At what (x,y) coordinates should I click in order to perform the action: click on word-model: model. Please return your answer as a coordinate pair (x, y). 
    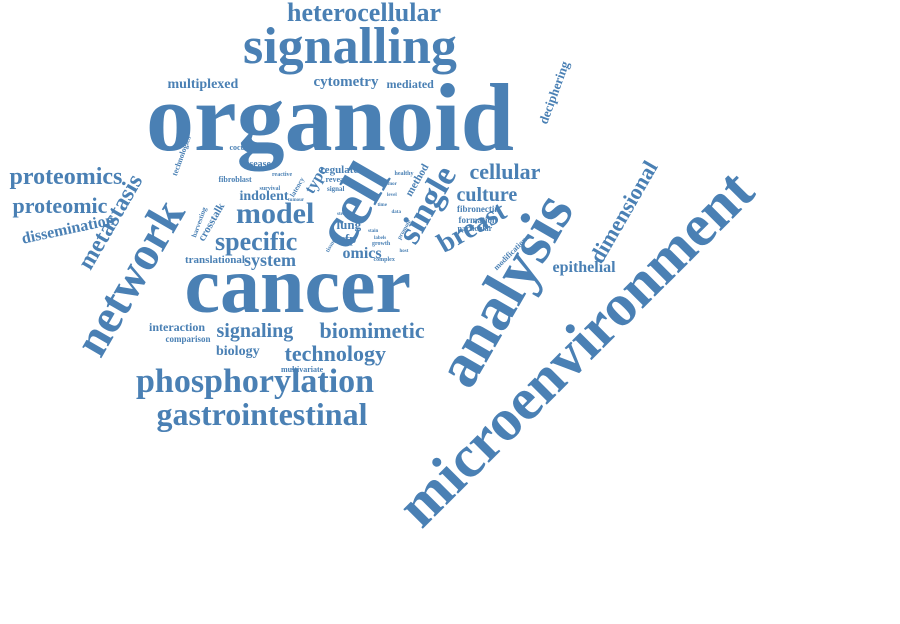
    Looking at the image, I should click on (275, 213).